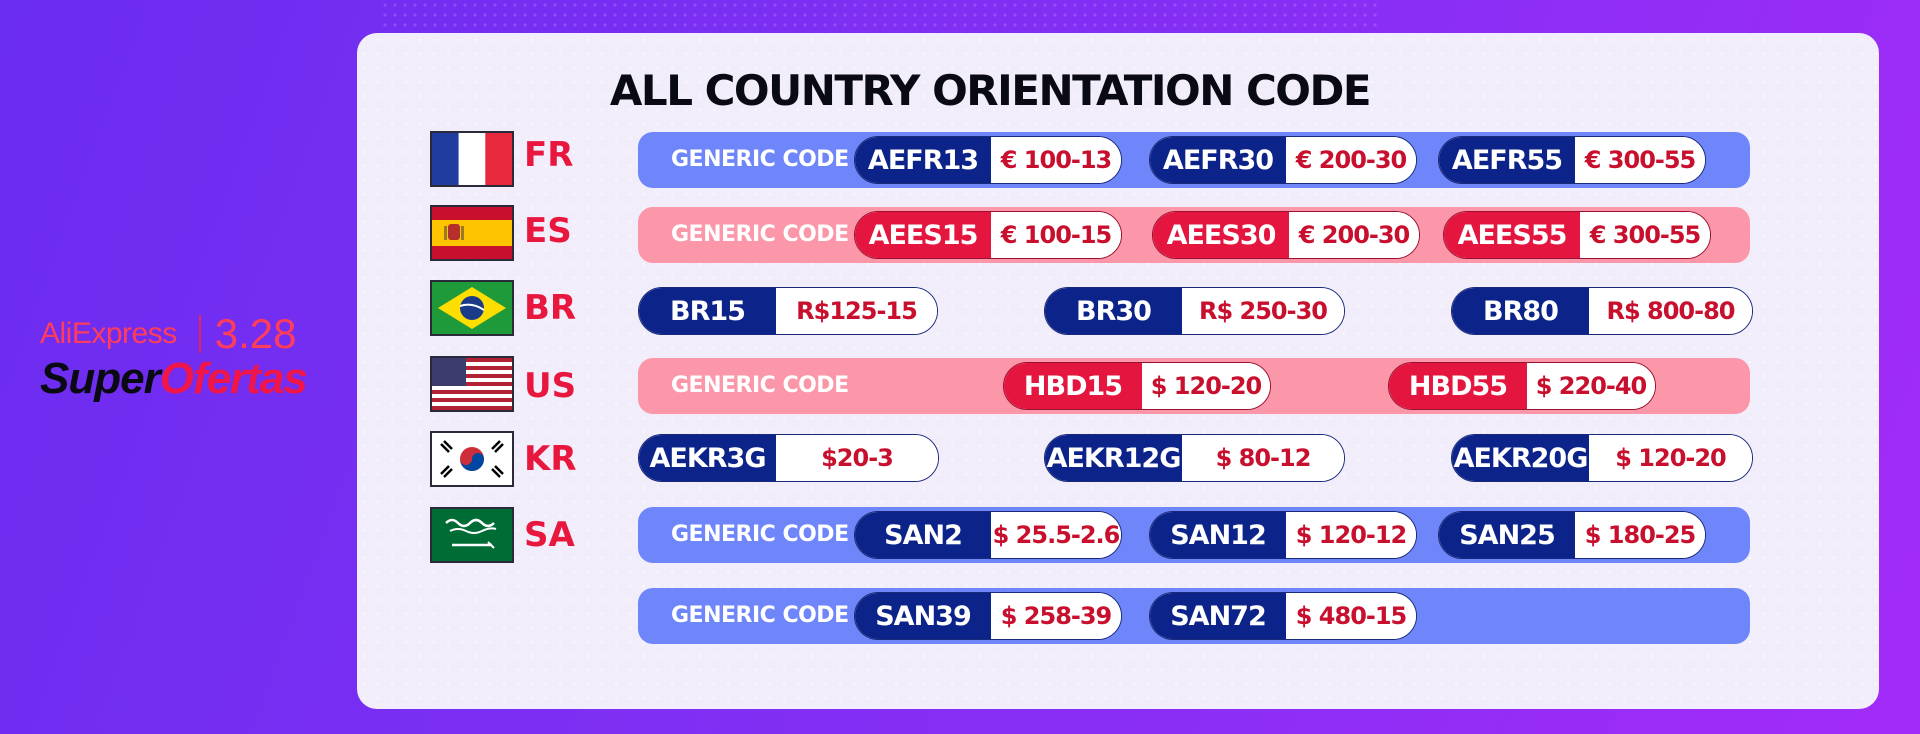 This screenshot has width=1920, height=734. I want to click on campaign-name: SuperOfertas, so click(185, 379).